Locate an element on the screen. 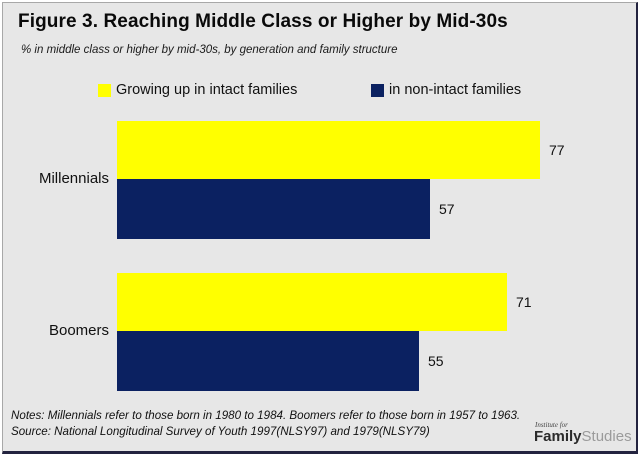 The height and width of the screenshot is (456, 640). legend-item-intact: Growing up in intact families is located at coordinates (197, 90).